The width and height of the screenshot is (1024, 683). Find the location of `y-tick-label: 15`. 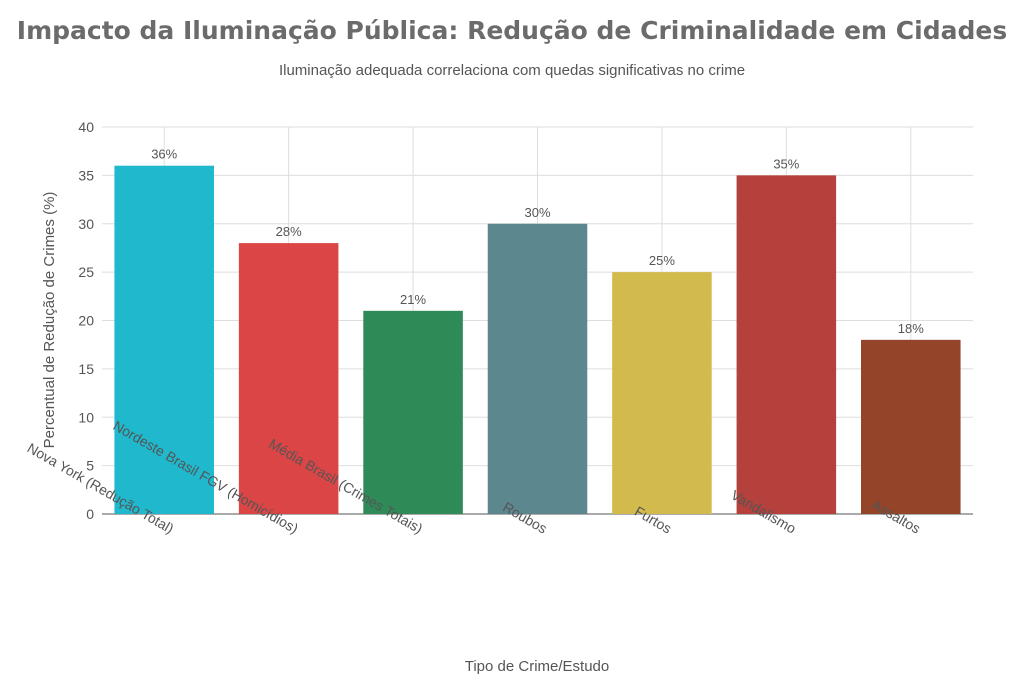

y-tick-label: 15 is located at coordinates (86, 369).